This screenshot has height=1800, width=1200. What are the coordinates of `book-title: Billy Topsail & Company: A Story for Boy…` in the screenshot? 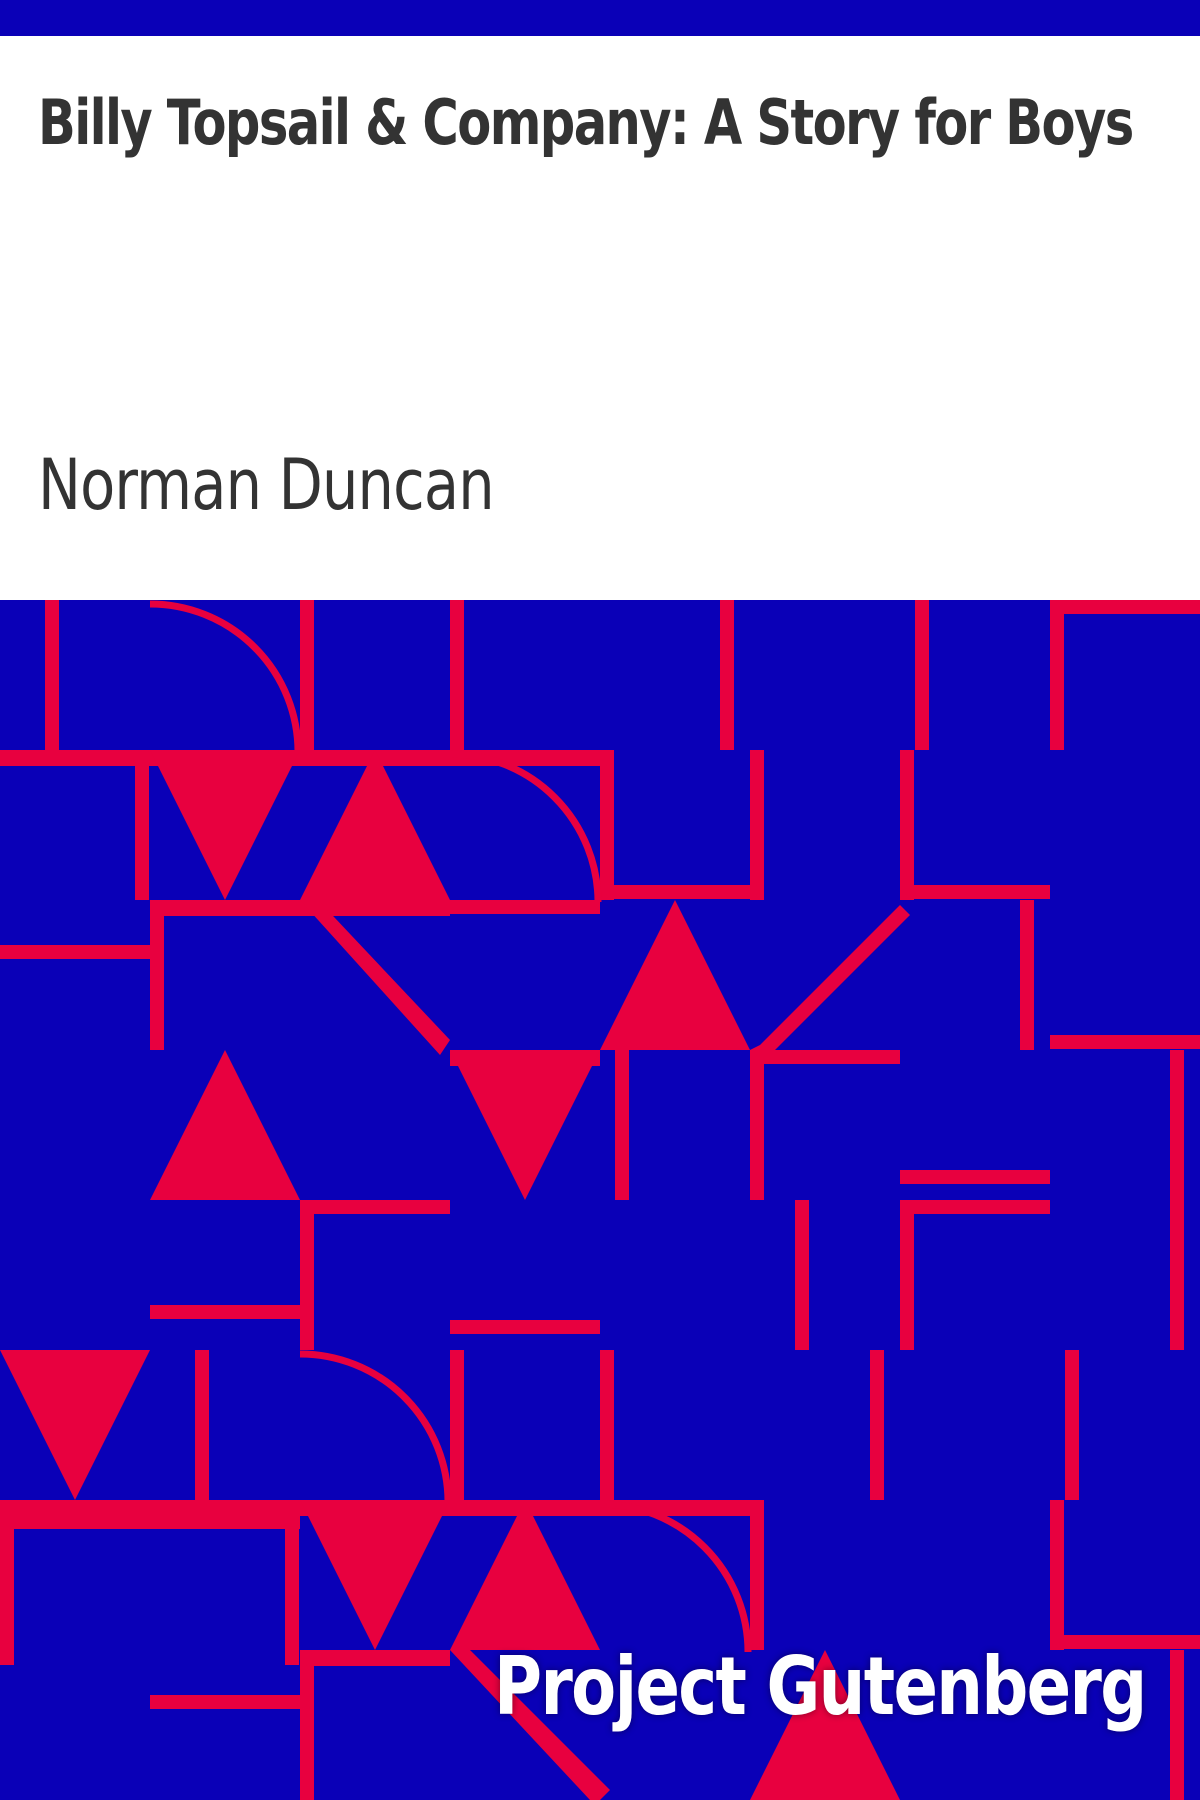 It's located at (586, 122).